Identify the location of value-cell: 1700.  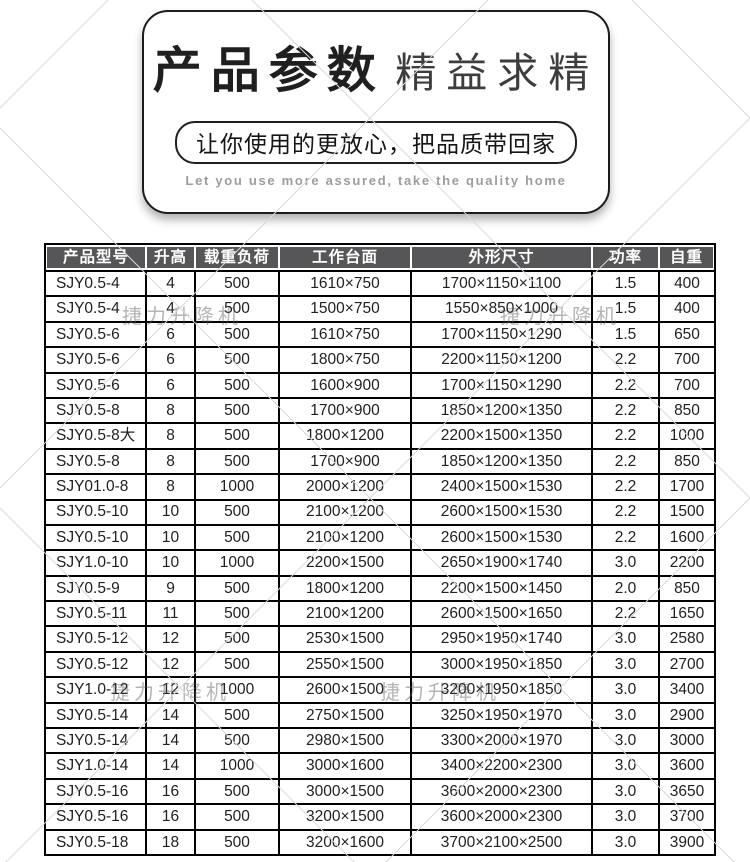
(687, 487).